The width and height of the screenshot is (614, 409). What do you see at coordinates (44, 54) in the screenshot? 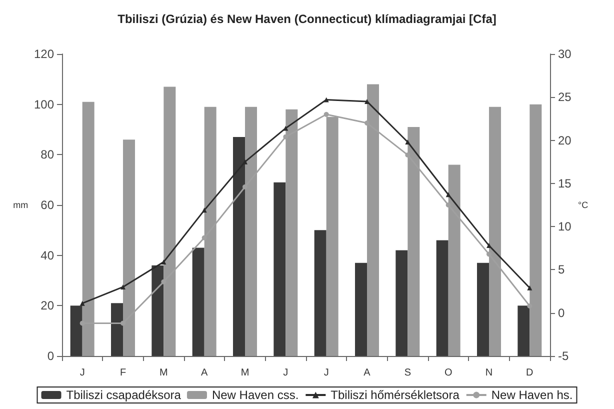
I see `y-tick-label: 120` at bounding box center [44, 54].